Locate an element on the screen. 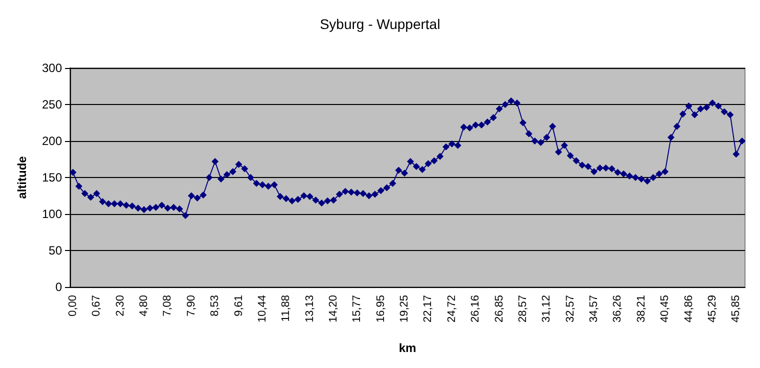 This screenshot has height=368, width=760. x-tick-label: 24,72 is located at coordinates (452, 309).